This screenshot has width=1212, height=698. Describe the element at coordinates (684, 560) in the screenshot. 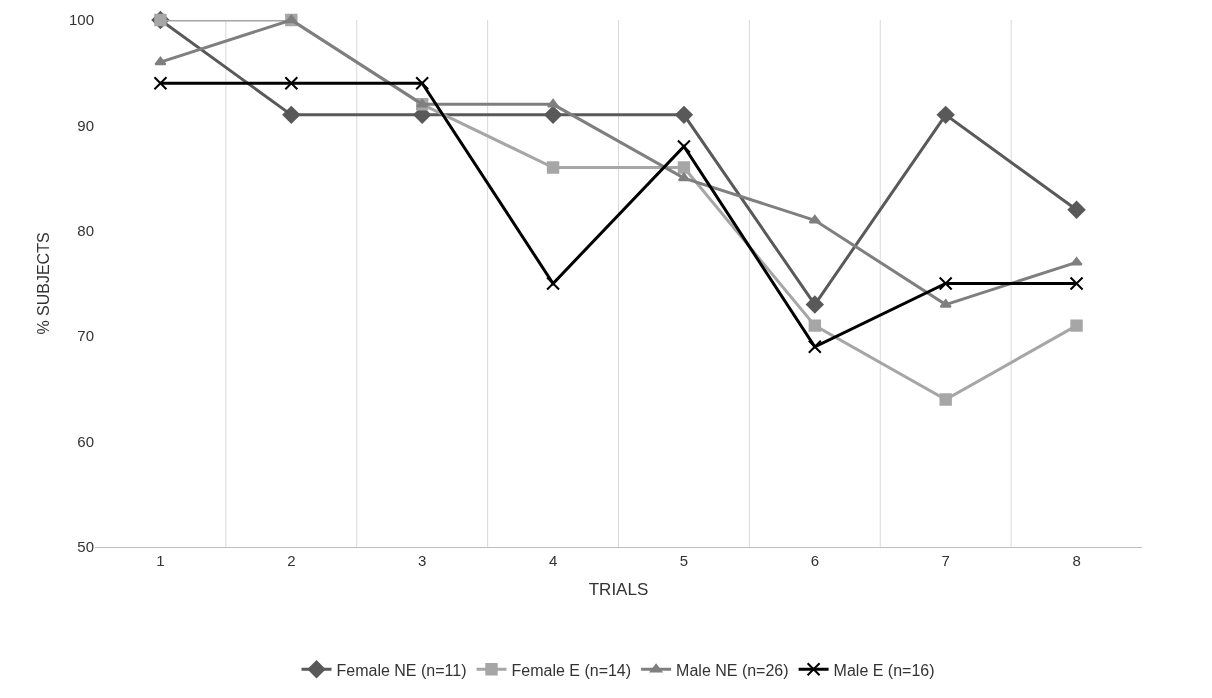

I see `x-tick-label: 5` at that location.